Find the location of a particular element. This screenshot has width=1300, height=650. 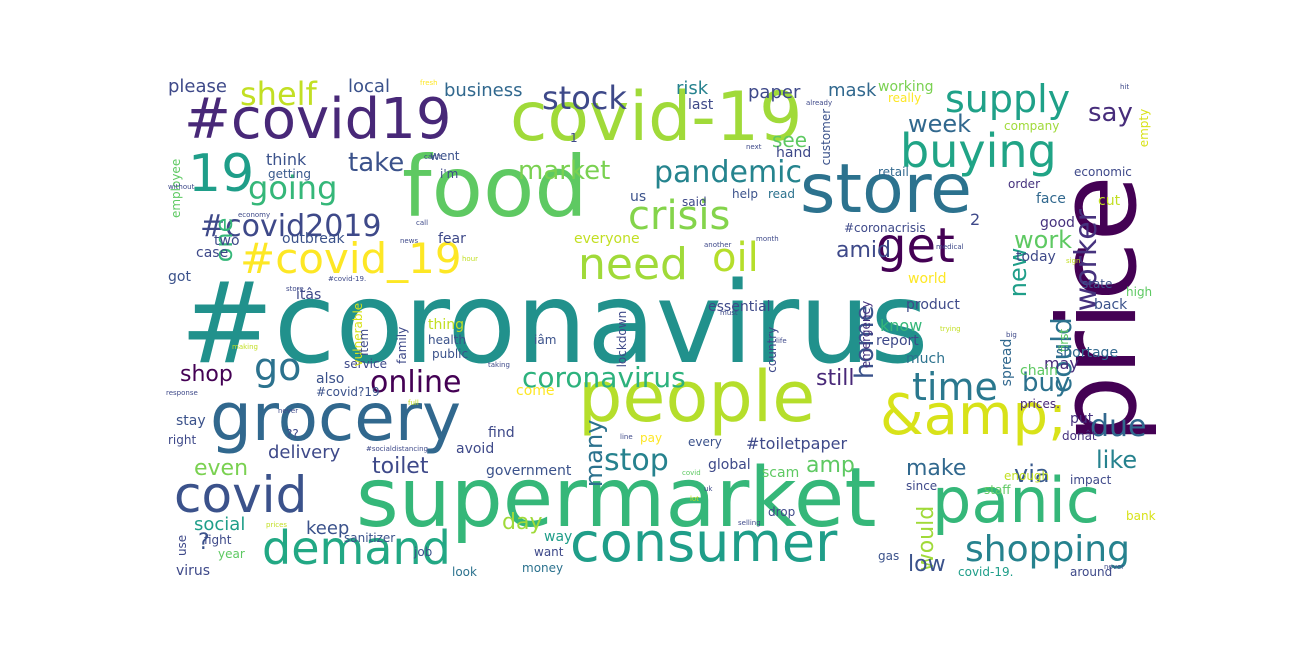

cloud-word: #covid?19 is located at coordinates (348, 392).